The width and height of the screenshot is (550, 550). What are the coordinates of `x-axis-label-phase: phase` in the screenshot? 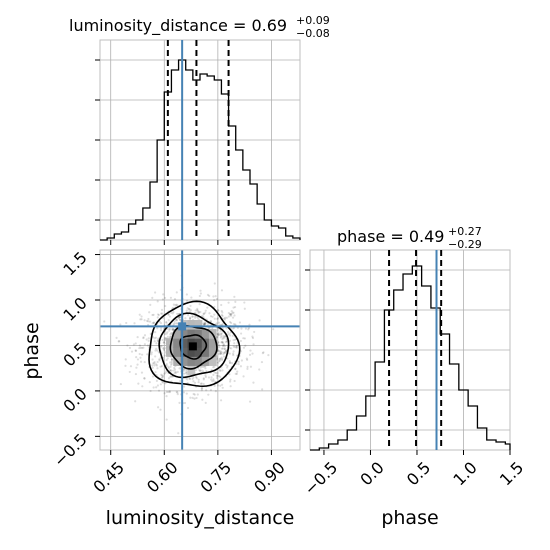 It's located at (409, 518).